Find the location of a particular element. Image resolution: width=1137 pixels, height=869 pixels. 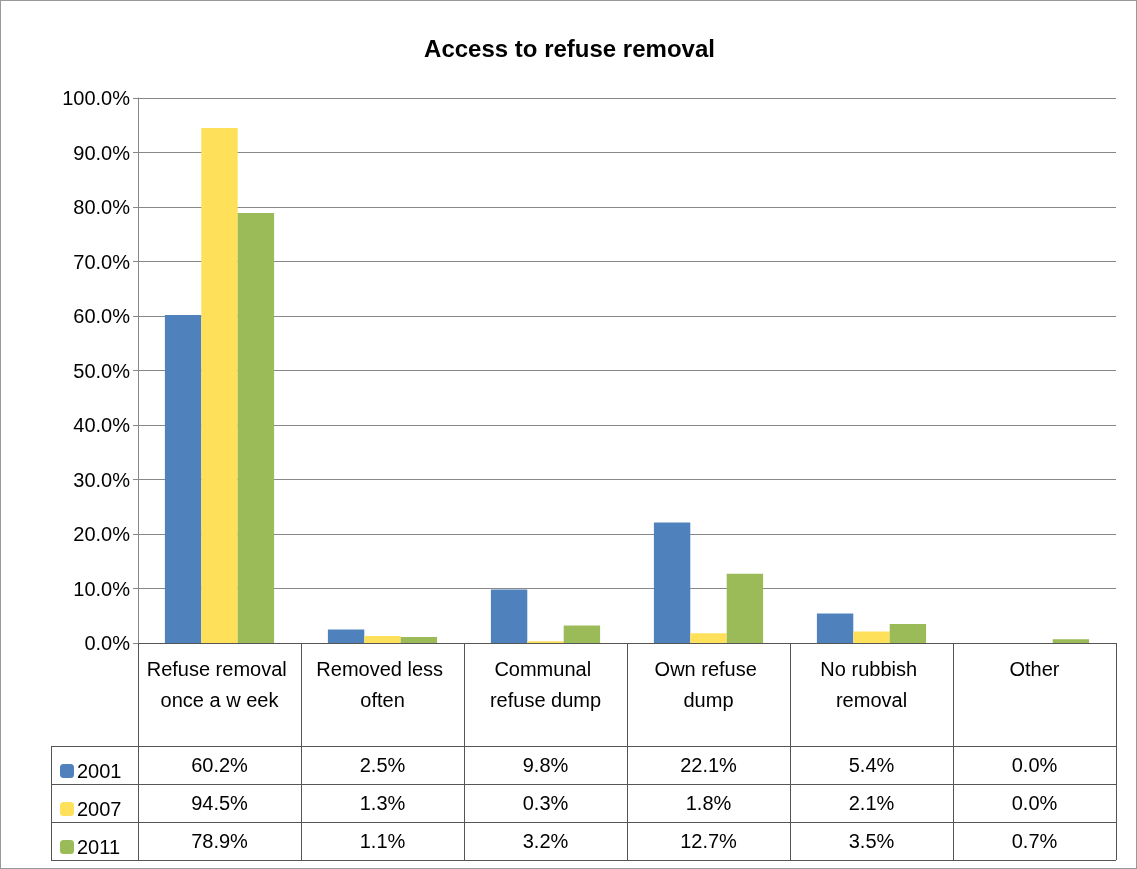

x-tick-label: Refuse removal once a w eek is located at coordinates (219, 684).